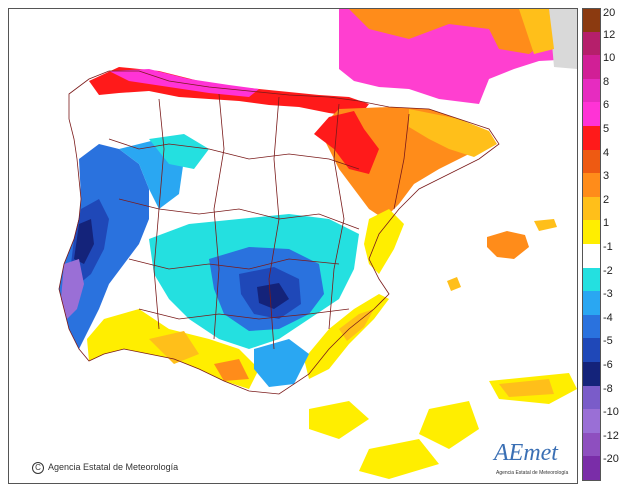 The height and width of the screenshot is (500, 630). What do you see at coordinates (536, 31) in the screenshot?
I see `france-yellow-strip` at bounding box center [536, 31].